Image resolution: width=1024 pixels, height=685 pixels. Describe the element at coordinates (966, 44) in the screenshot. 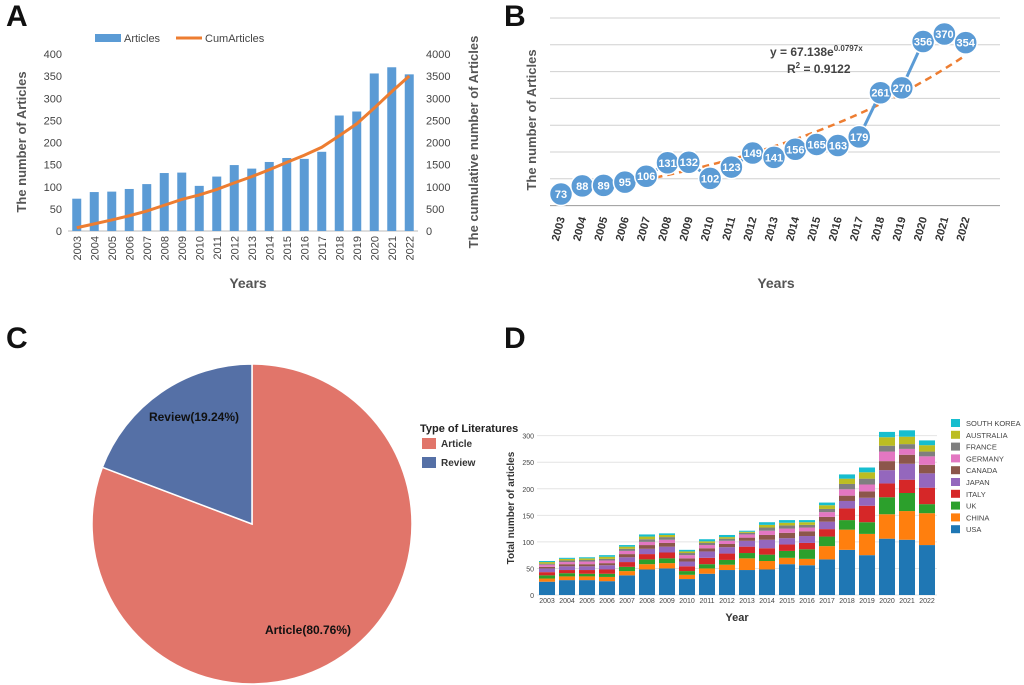

I see `data-label-b: 354` at that location.